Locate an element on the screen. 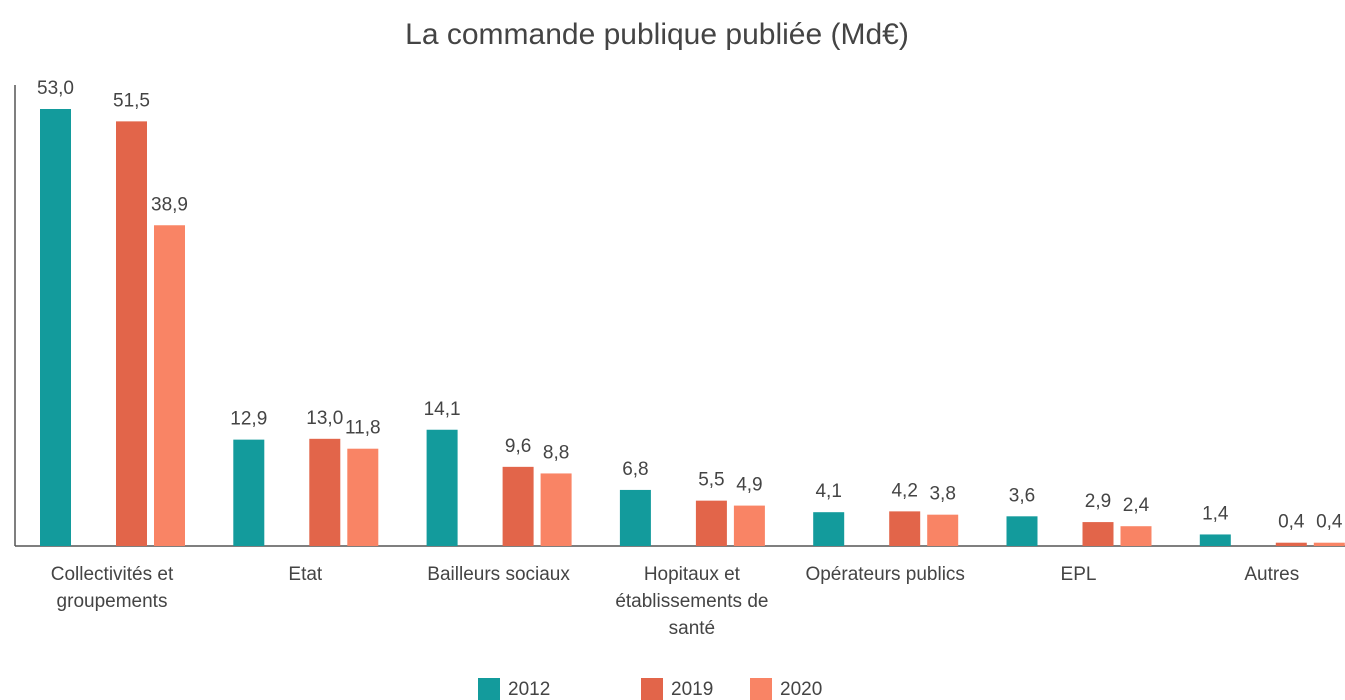  value-label: 12,9 is located at coordinates (248, 419).